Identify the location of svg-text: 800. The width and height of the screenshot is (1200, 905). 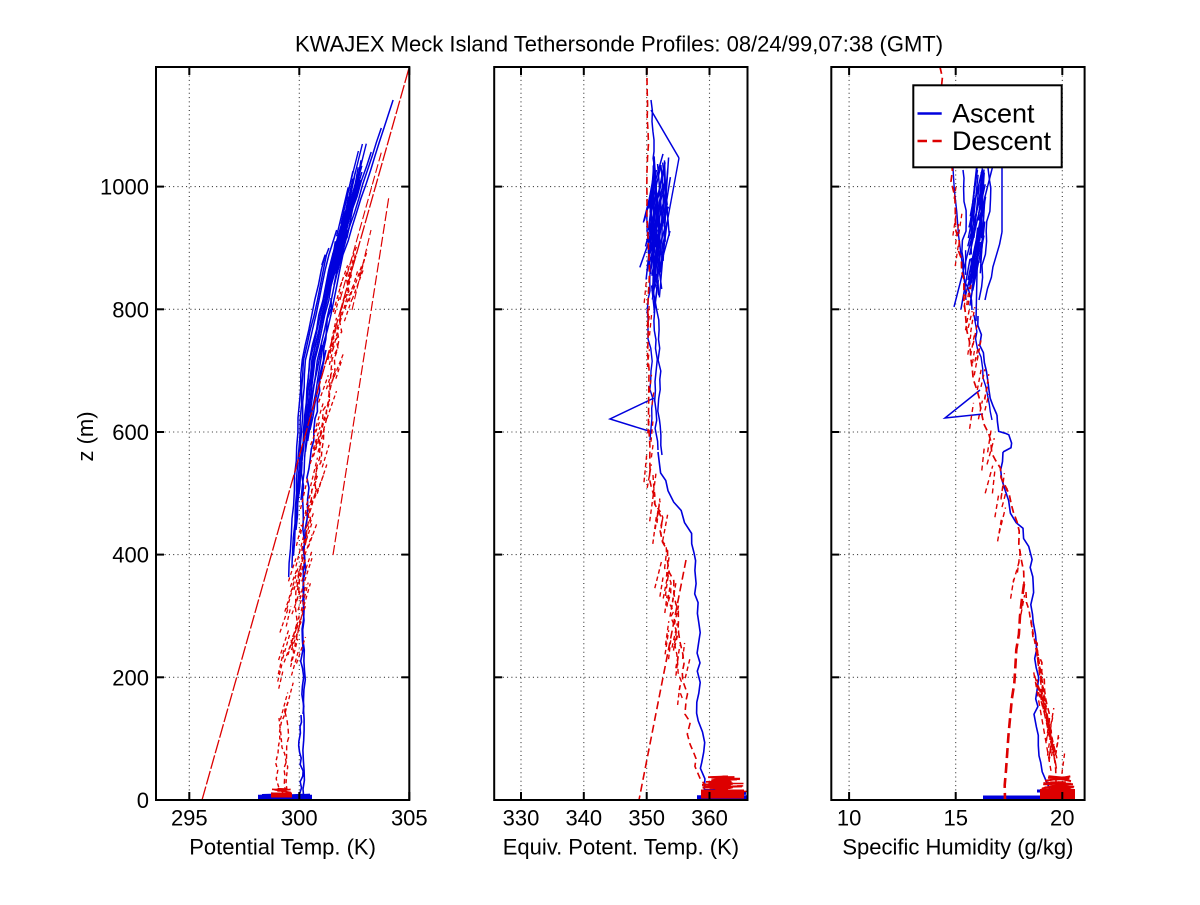
(130, 309).